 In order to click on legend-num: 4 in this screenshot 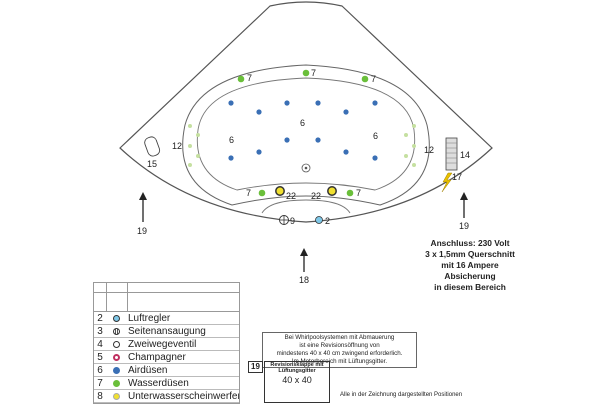, I will do `click(100, 344)`.